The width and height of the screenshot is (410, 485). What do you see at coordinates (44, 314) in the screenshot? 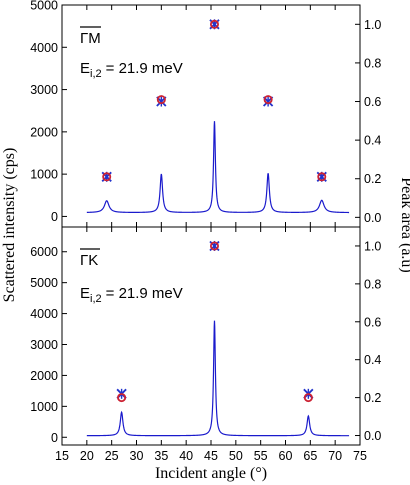
I see `y-tick-label-p1-4: 4000` at bounding box center [44, 314].